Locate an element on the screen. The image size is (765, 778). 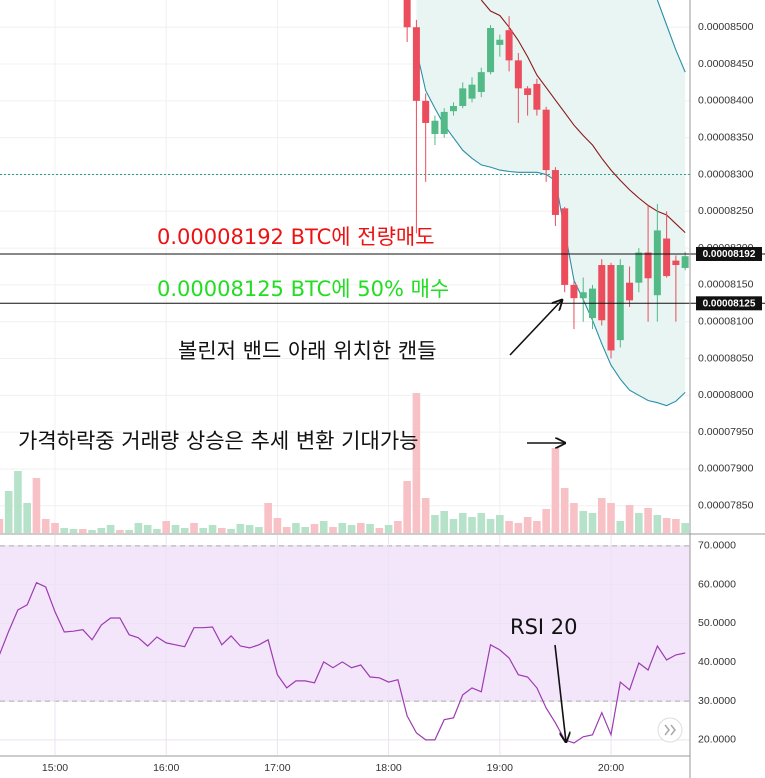
annotation: 가격하락중 거래량 상승은 추세 변환 기대가능 is located at coordinates (218, 441).